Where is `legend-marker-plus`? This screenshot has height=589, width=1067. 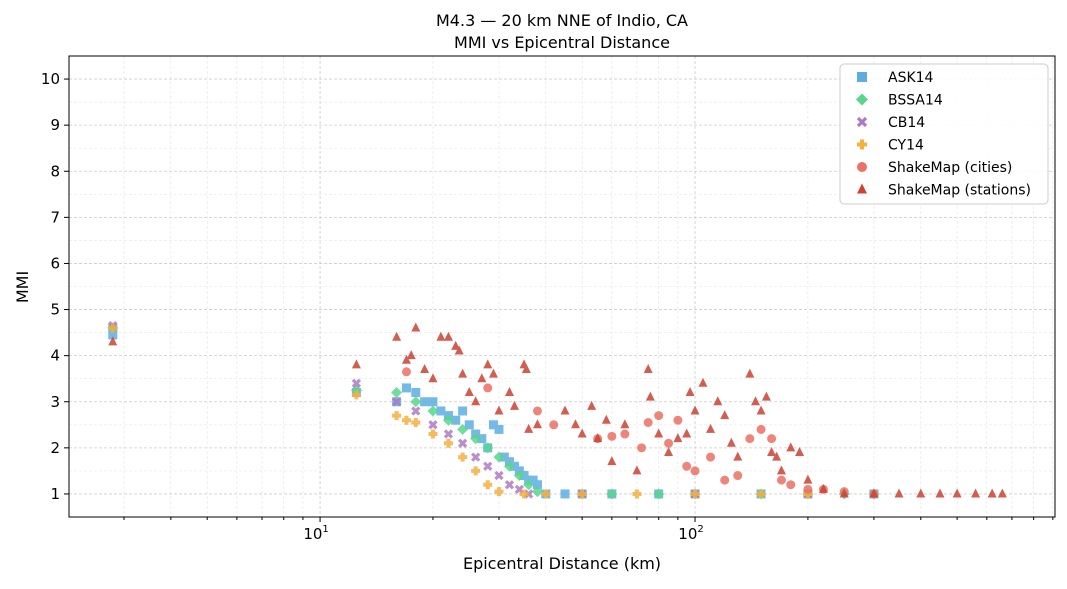
legend-marker-plus is located at coordinates (862, 144).